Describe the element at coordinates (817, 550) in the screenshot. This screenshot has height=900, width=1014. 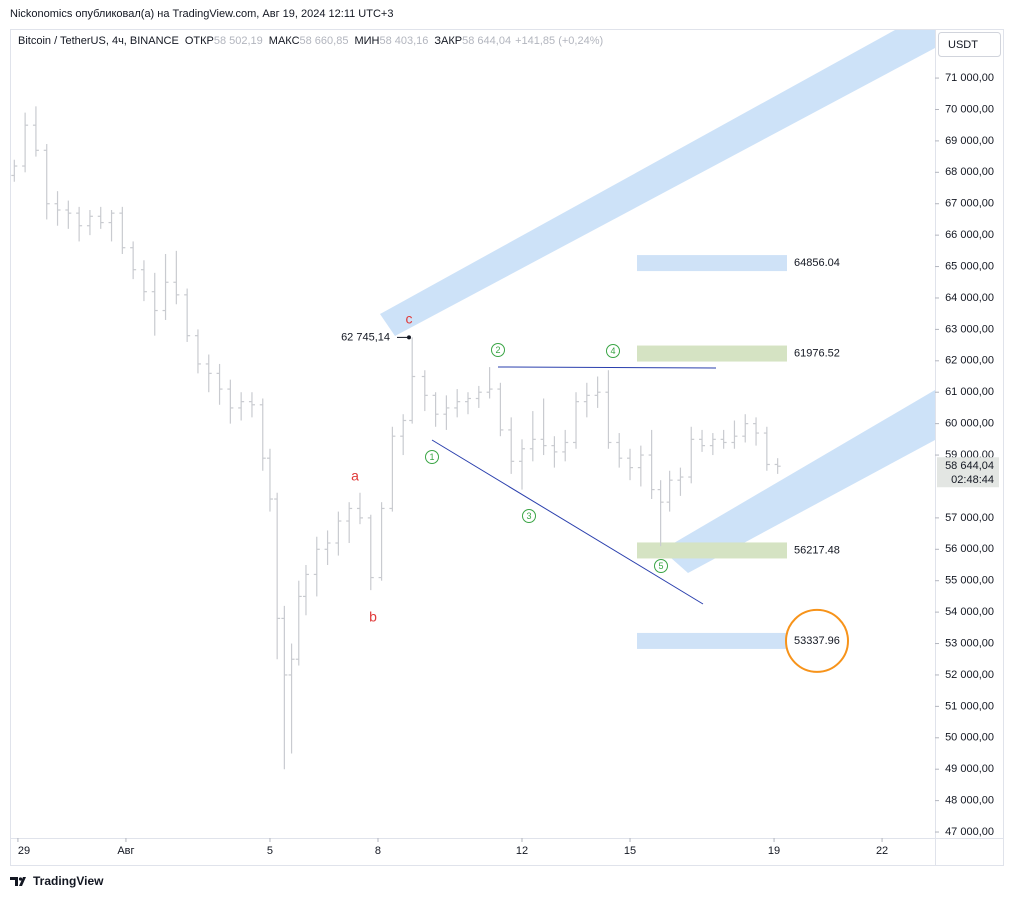
I see `level-label: 56217.48` at that location.